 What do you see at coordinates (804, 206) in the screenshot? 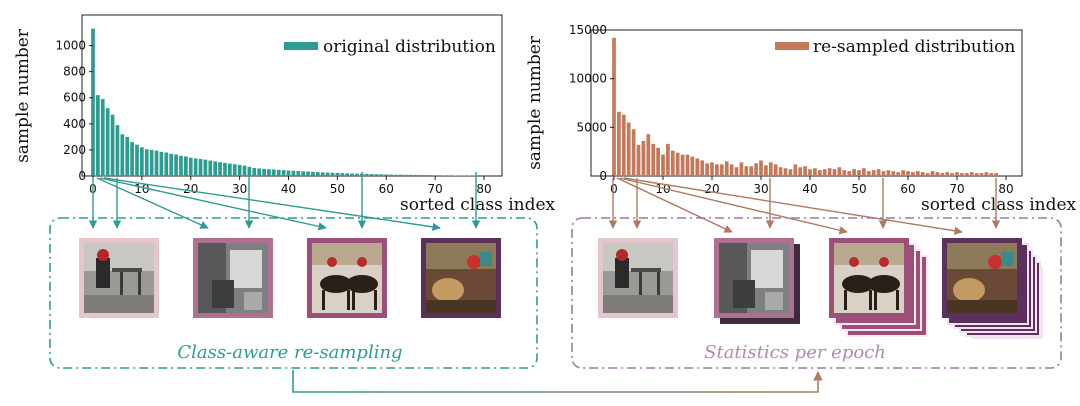
I see `arrows-right` at bounding box center [804, 206].